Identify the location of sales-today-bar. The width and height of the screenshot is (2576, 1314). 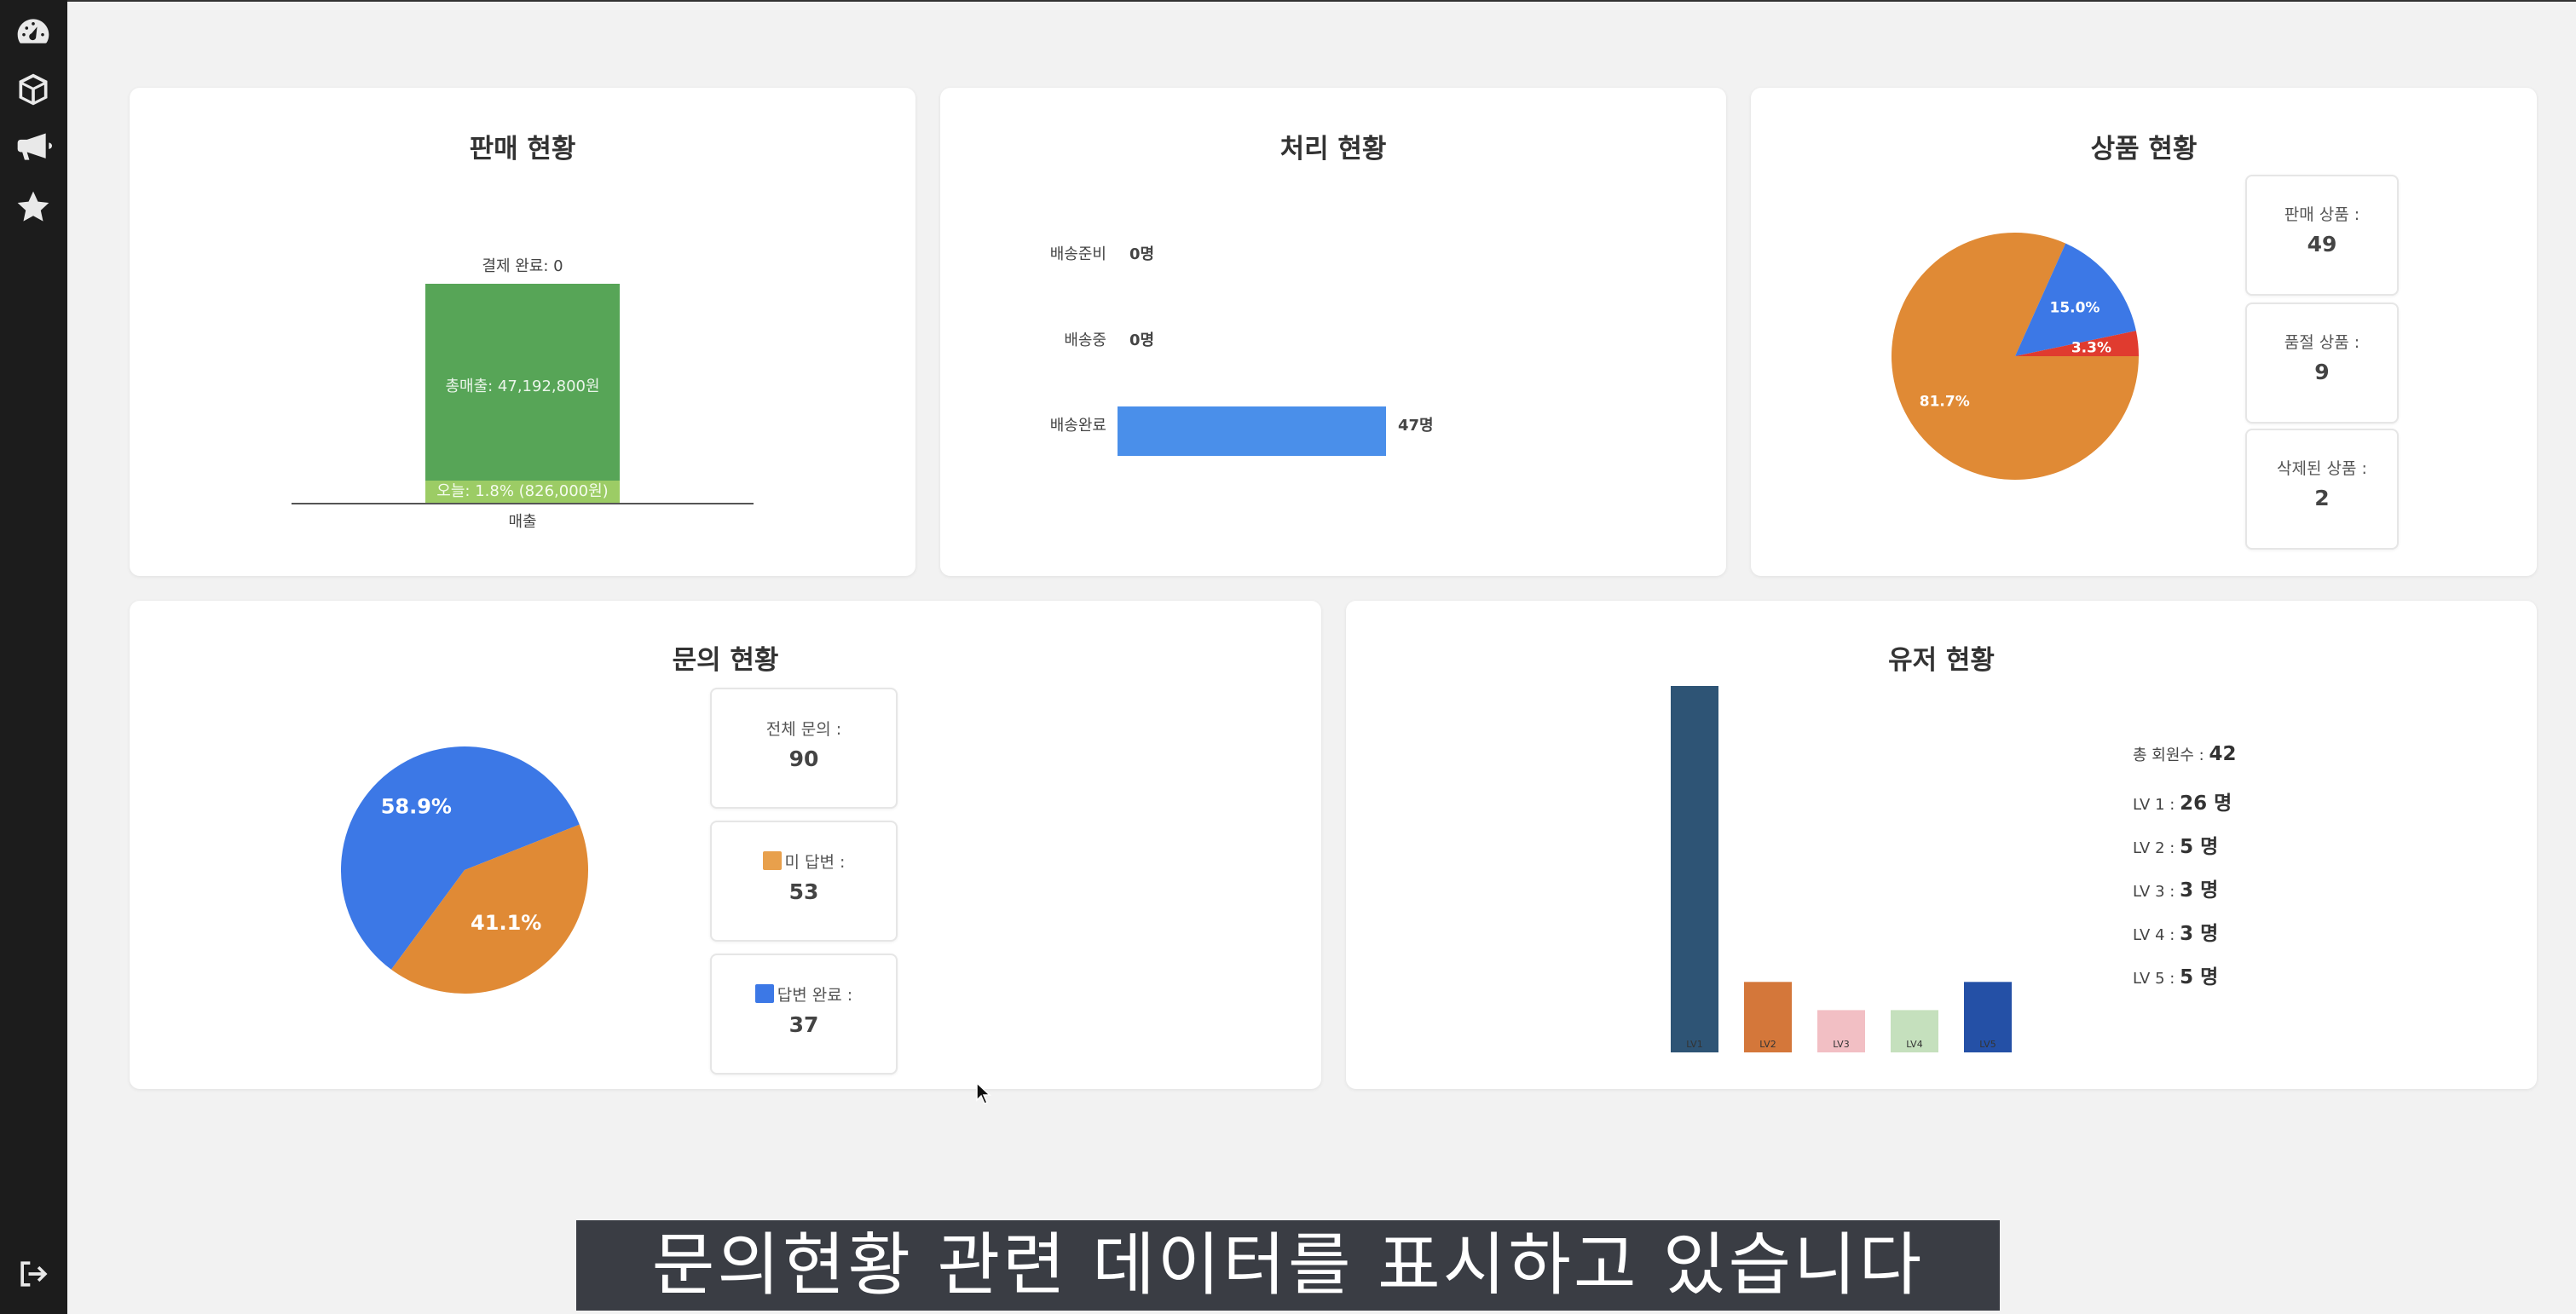
(522, 493).